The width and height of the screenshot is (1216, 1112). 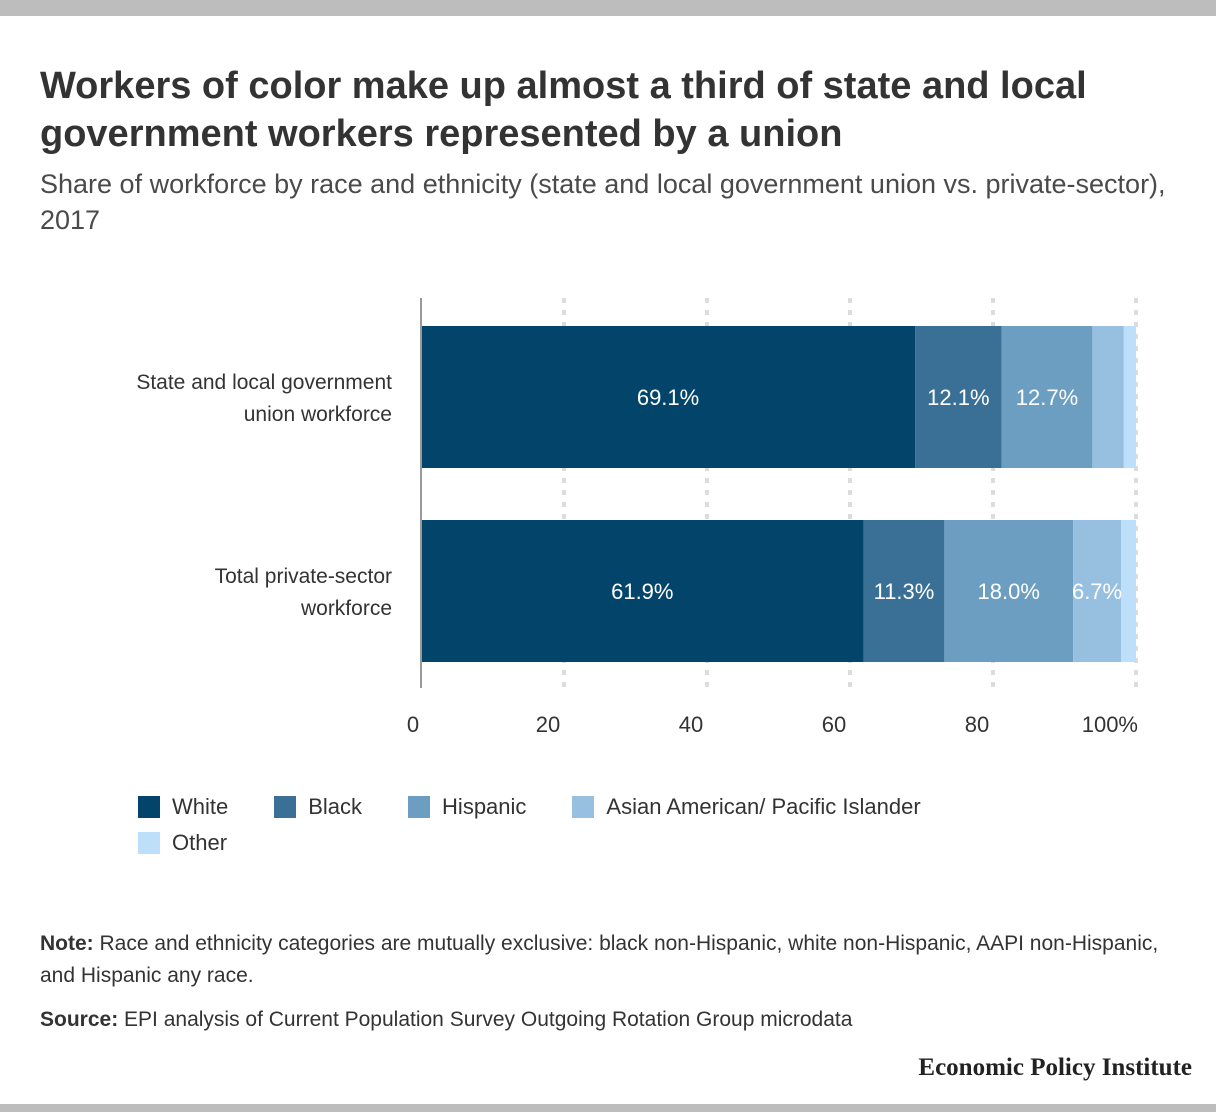 I want to click on legend-label-other: Other, so click(x=200, y=842).